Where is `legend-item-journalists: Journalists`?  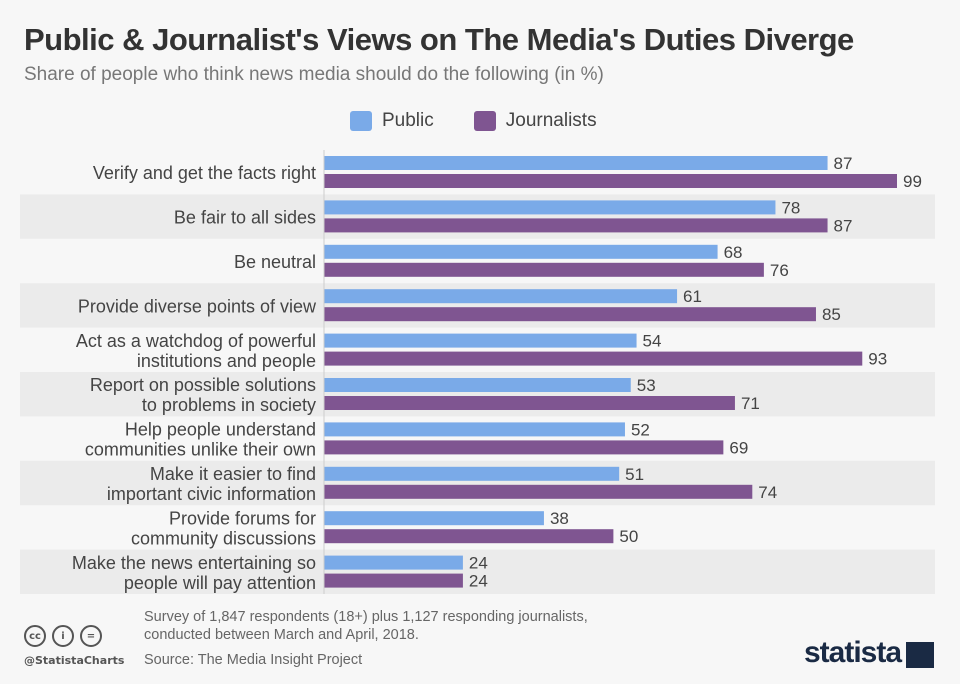
legend-item-journalists: Journalists is located at coordinates (535, 121).